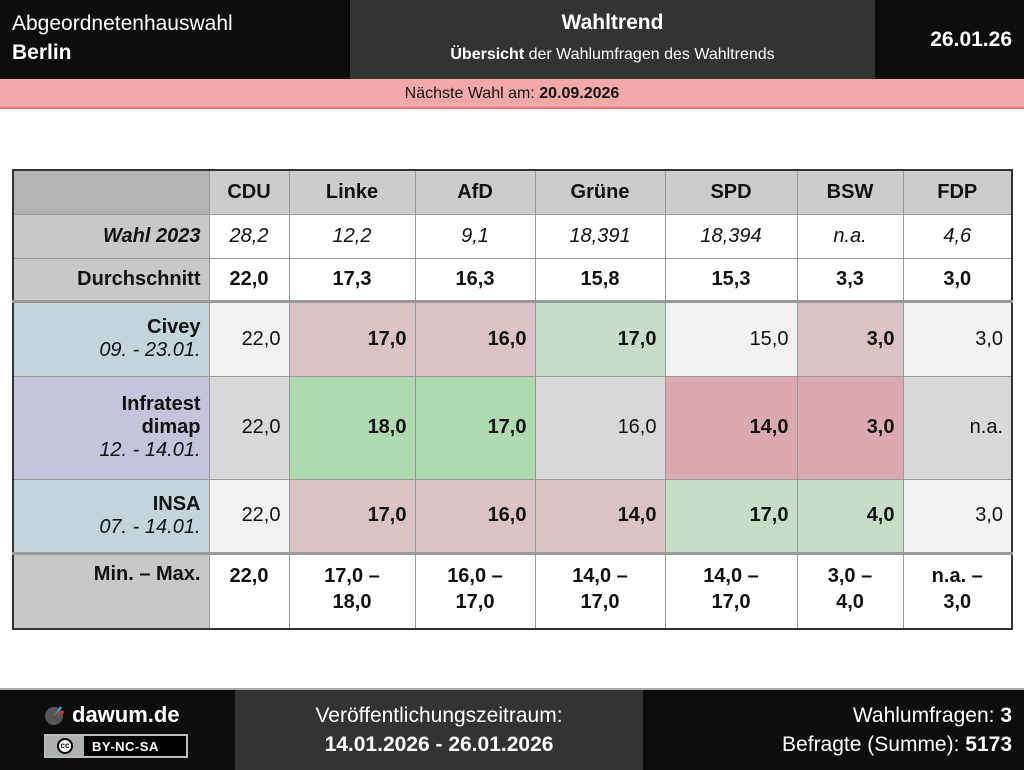 The image size is (1024, 770). I want to click on next-election-date: 20.09.2026, so click(579, 93).